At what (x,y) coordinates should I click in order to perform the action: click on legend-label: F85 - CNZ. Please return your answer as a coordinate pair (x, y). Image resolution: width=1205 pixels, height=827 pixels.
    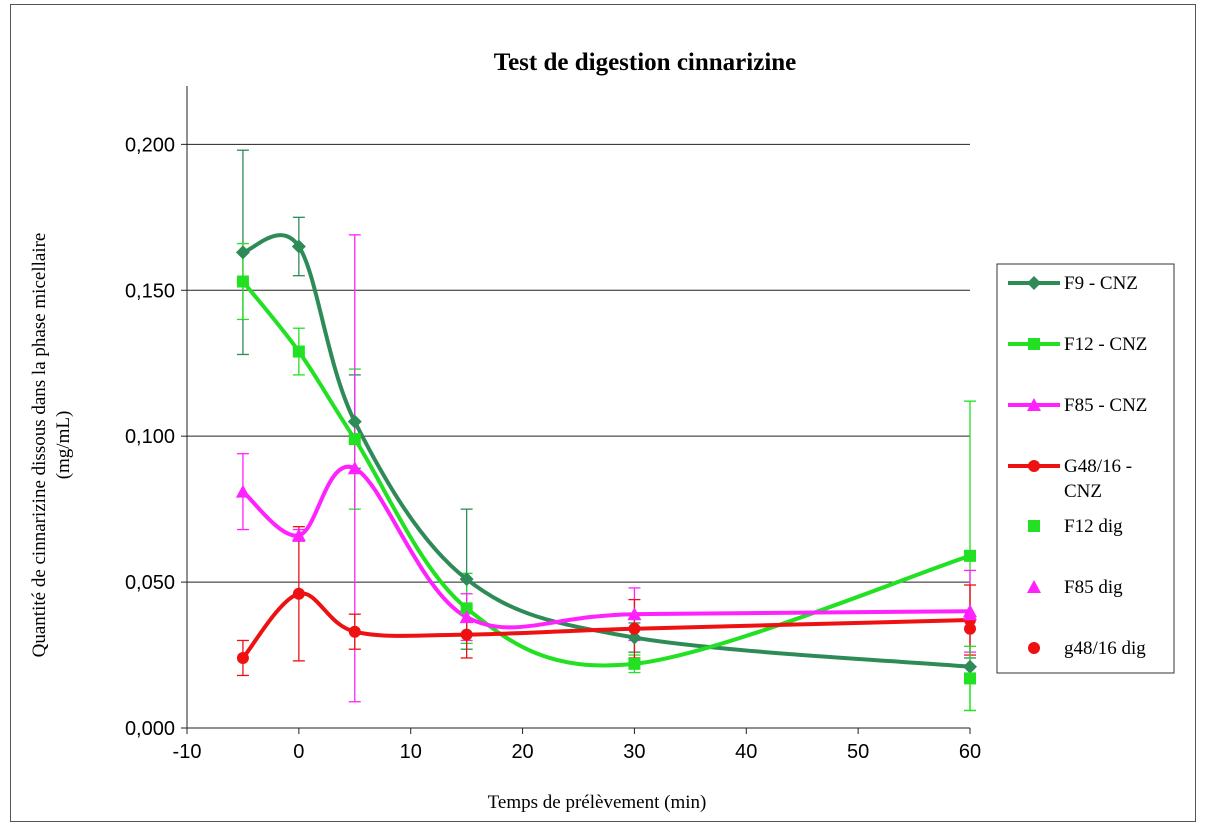
    Looking at the image, I should click on (1105, 405).